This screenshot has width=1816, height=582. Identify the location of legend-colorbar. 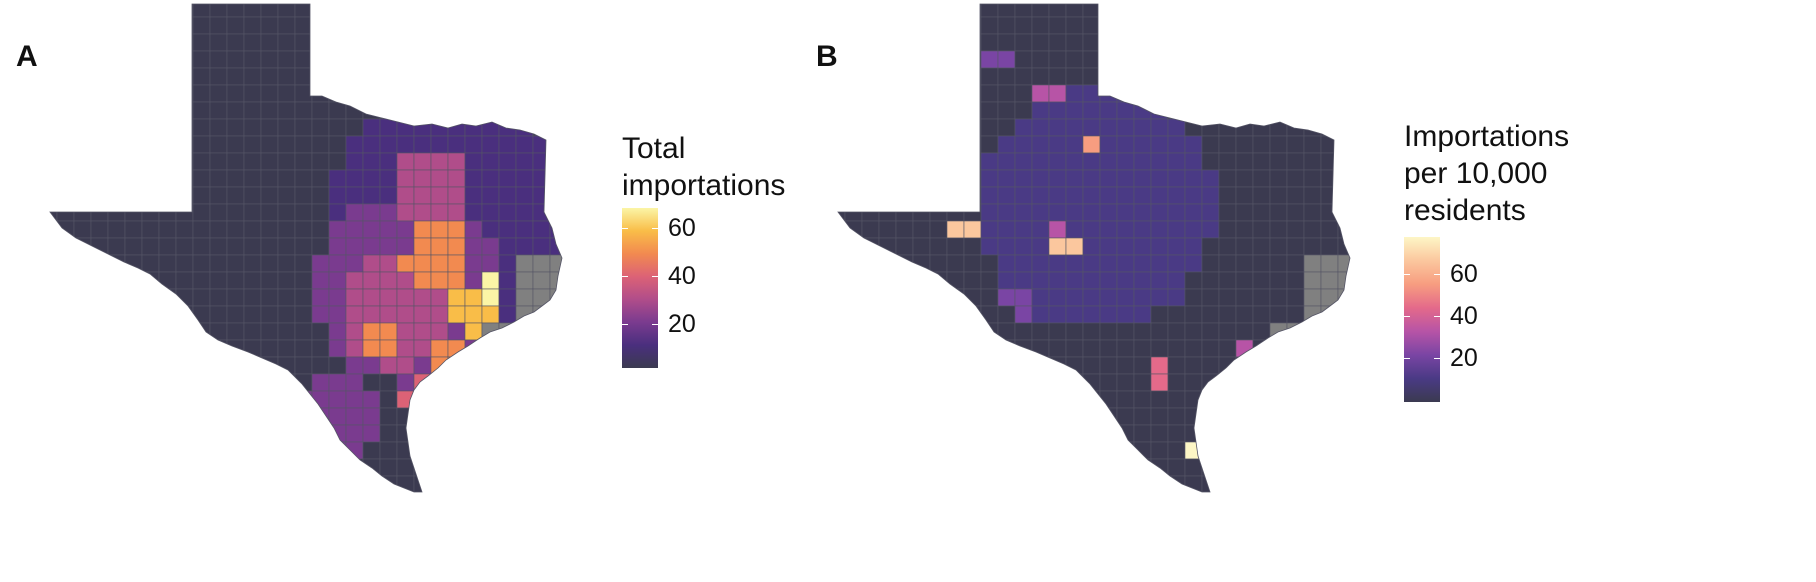
(1422, 319).